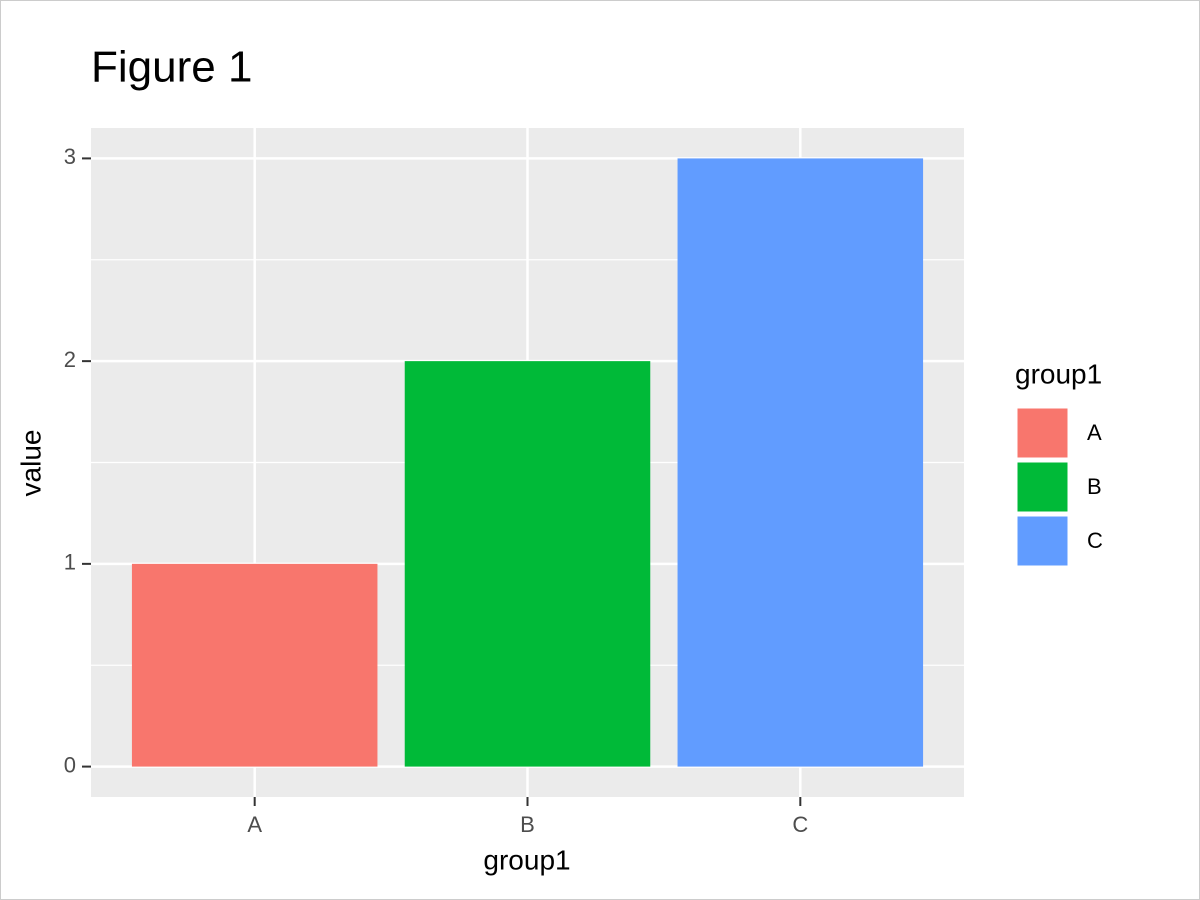  What do you see at coordinates (70, 156) in the screenshot?
I see `y-tick-label: 3` at bounding box center [70, 156].